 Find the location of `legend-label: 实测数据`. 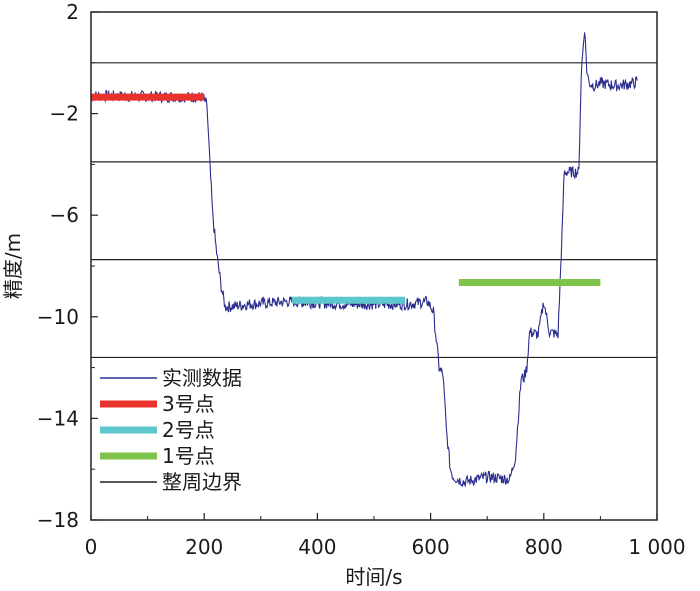

legend-label: 实测数据 is located at coordinates (202, 378).